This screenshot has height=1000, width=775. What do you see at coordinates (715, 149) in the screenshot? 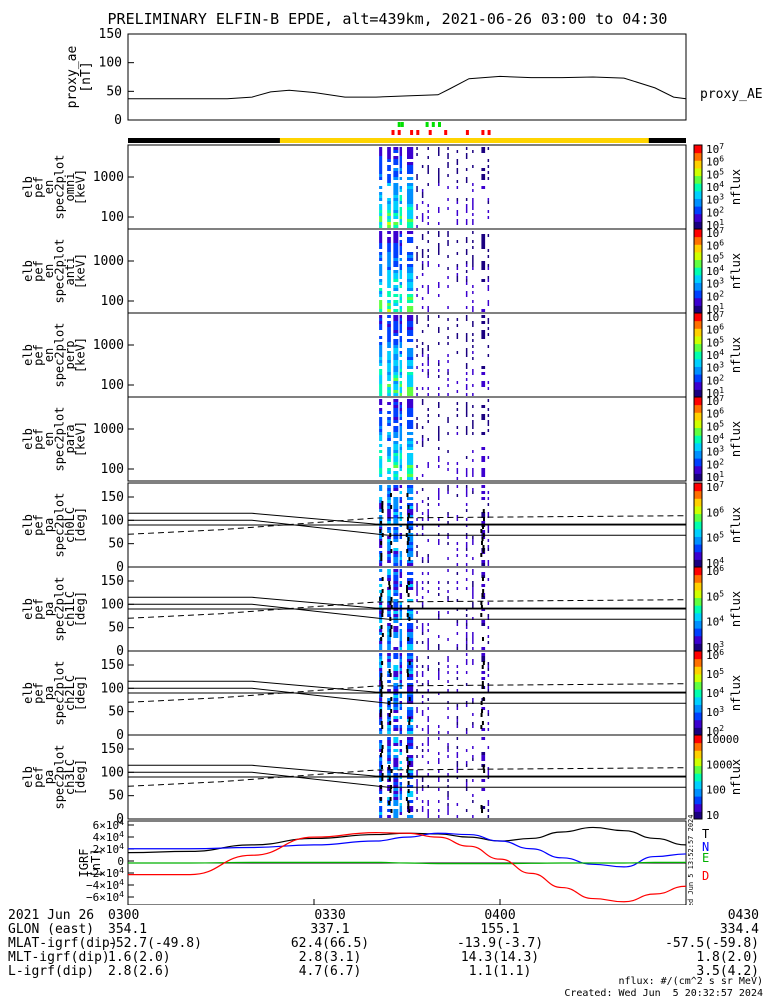
I see `colorbar-tick-label: 10⁷` at bounding box center [715, 149].